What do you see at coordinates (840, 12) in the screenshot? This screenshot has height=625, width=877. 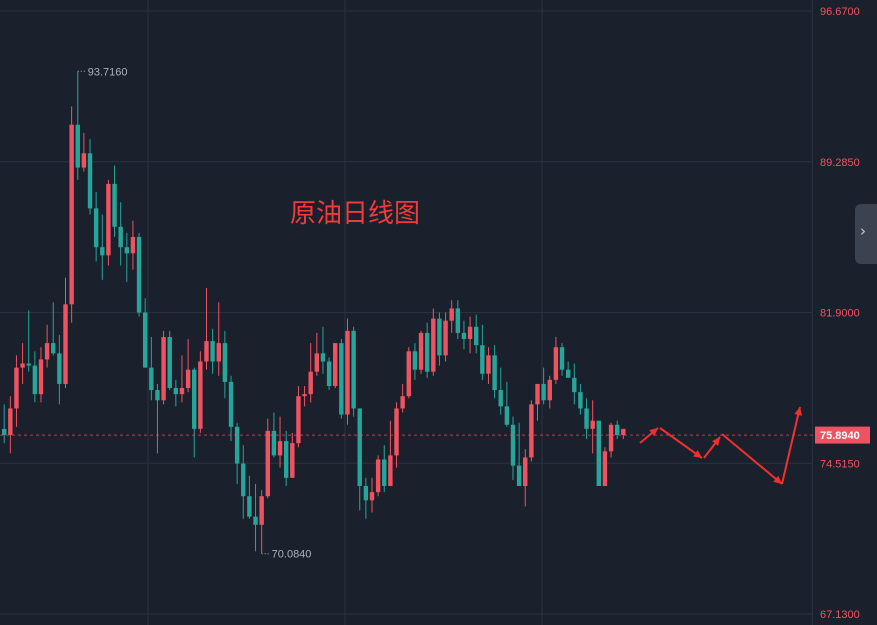 I see `y-tick-label: 96.6700` at bounding box center [840, 12].